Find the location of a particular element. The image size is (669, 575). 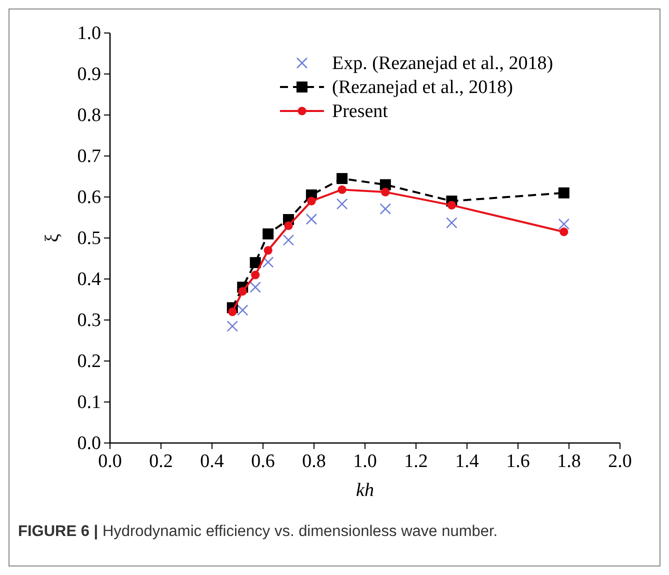

y-tick-label: 1.0 is located at coordinates (89, 33).